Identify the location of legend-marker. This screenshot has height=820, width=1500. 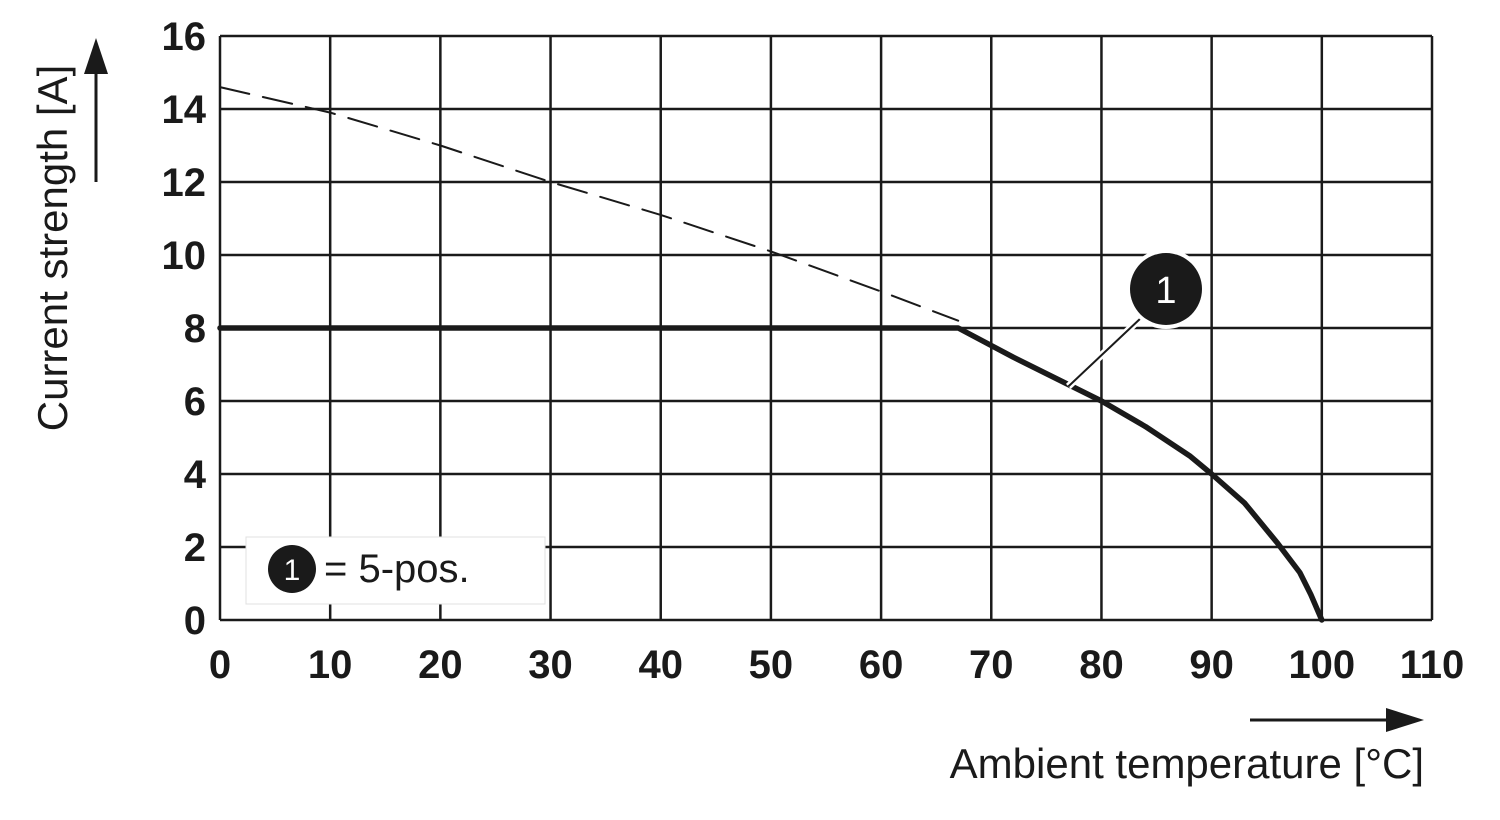
(292, 569).